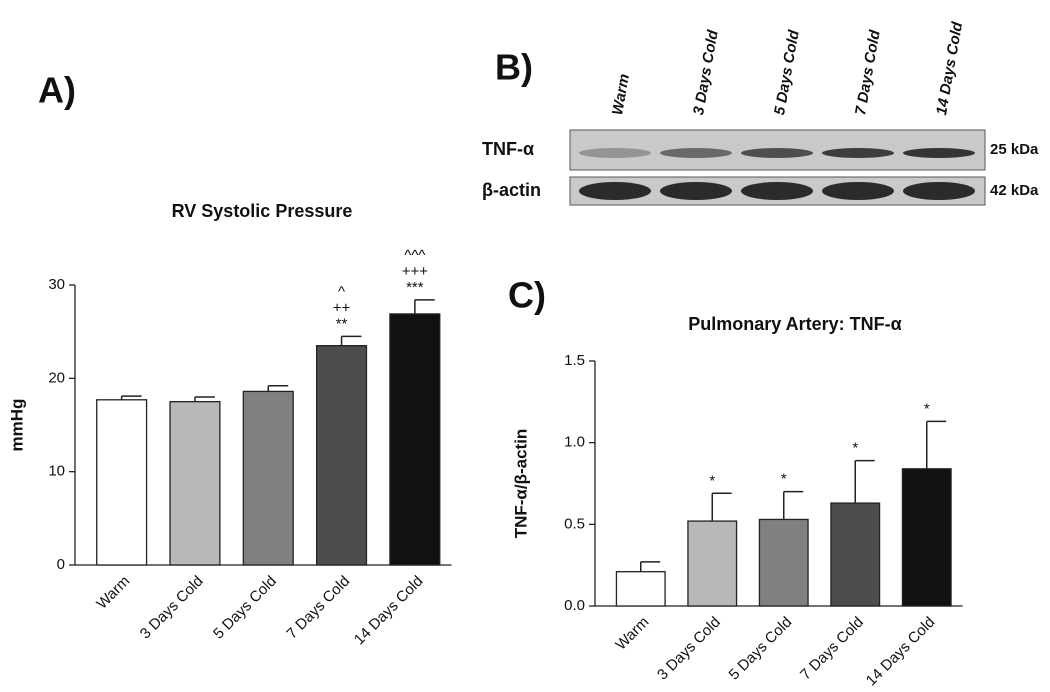 The image size is (1050, 692). I want to click on significance-label: ***, so click(415, 287).